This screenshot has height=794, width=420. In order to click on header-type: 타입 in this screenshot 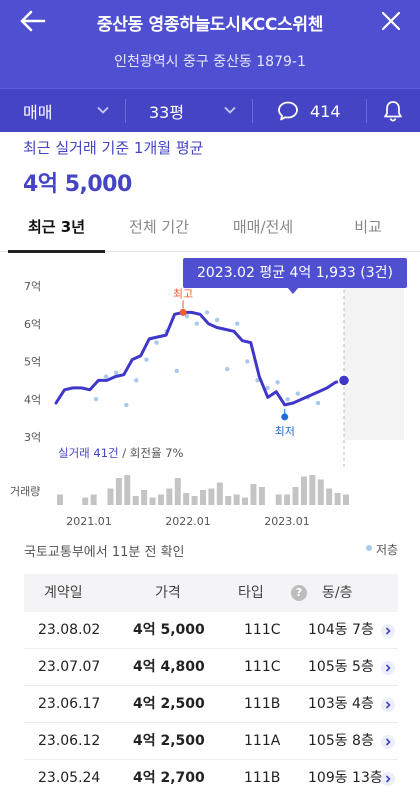, I will do `click(251, 593)`.